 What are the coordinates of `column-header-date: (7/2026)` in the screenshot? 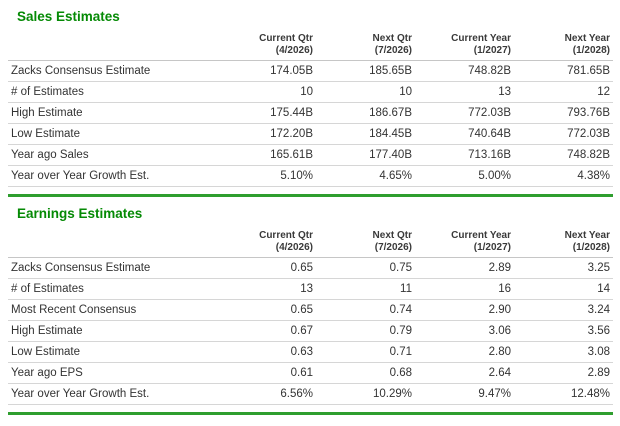 It's located at (393, 247).